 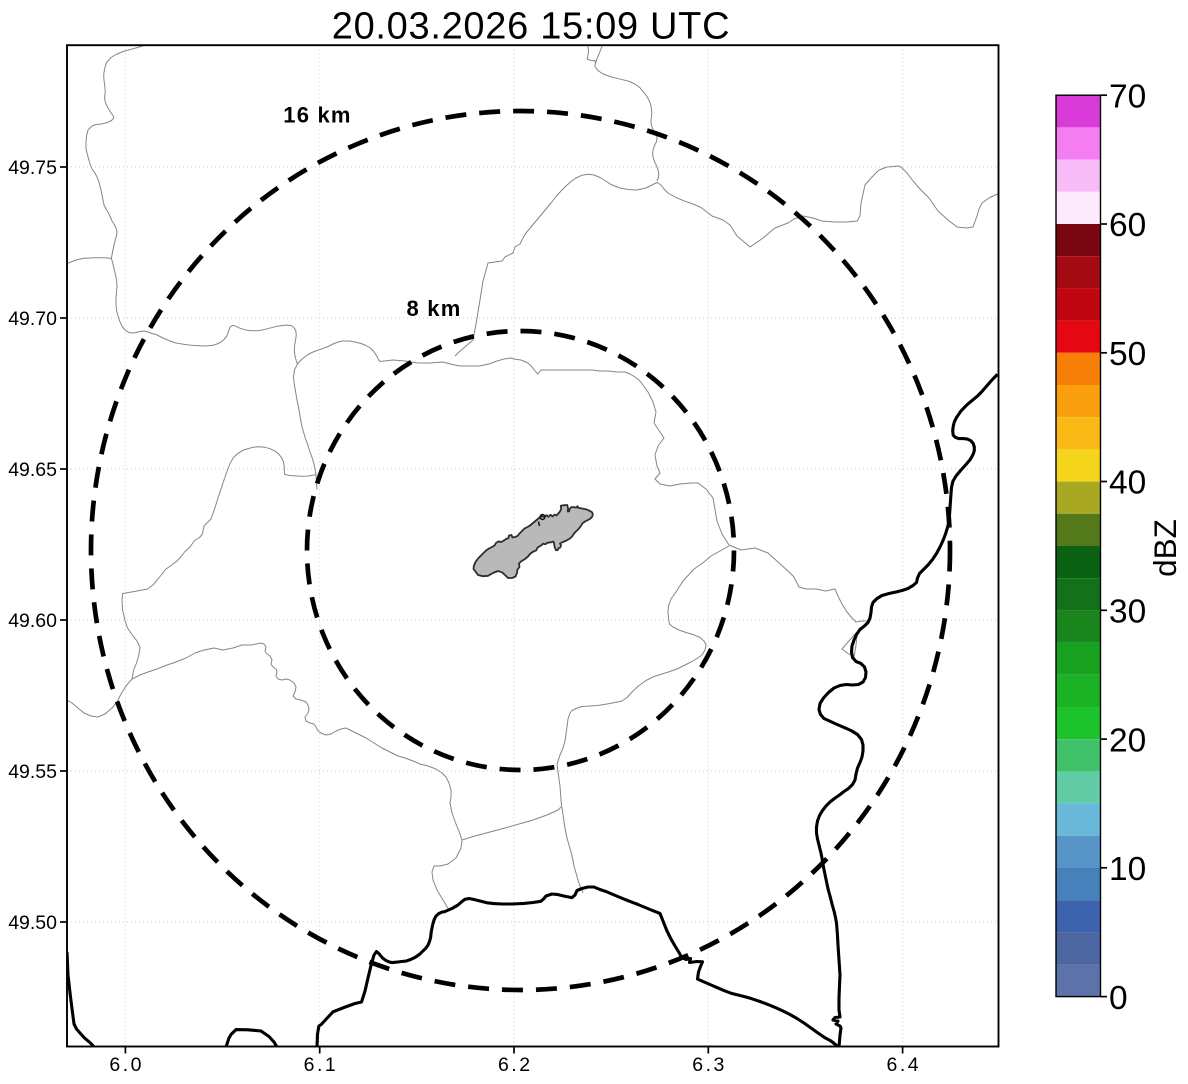 What do you see at coordinates (1127, 483) in the screenshot?
I see `svg-text: 40` at bounding box center [1127, 483].